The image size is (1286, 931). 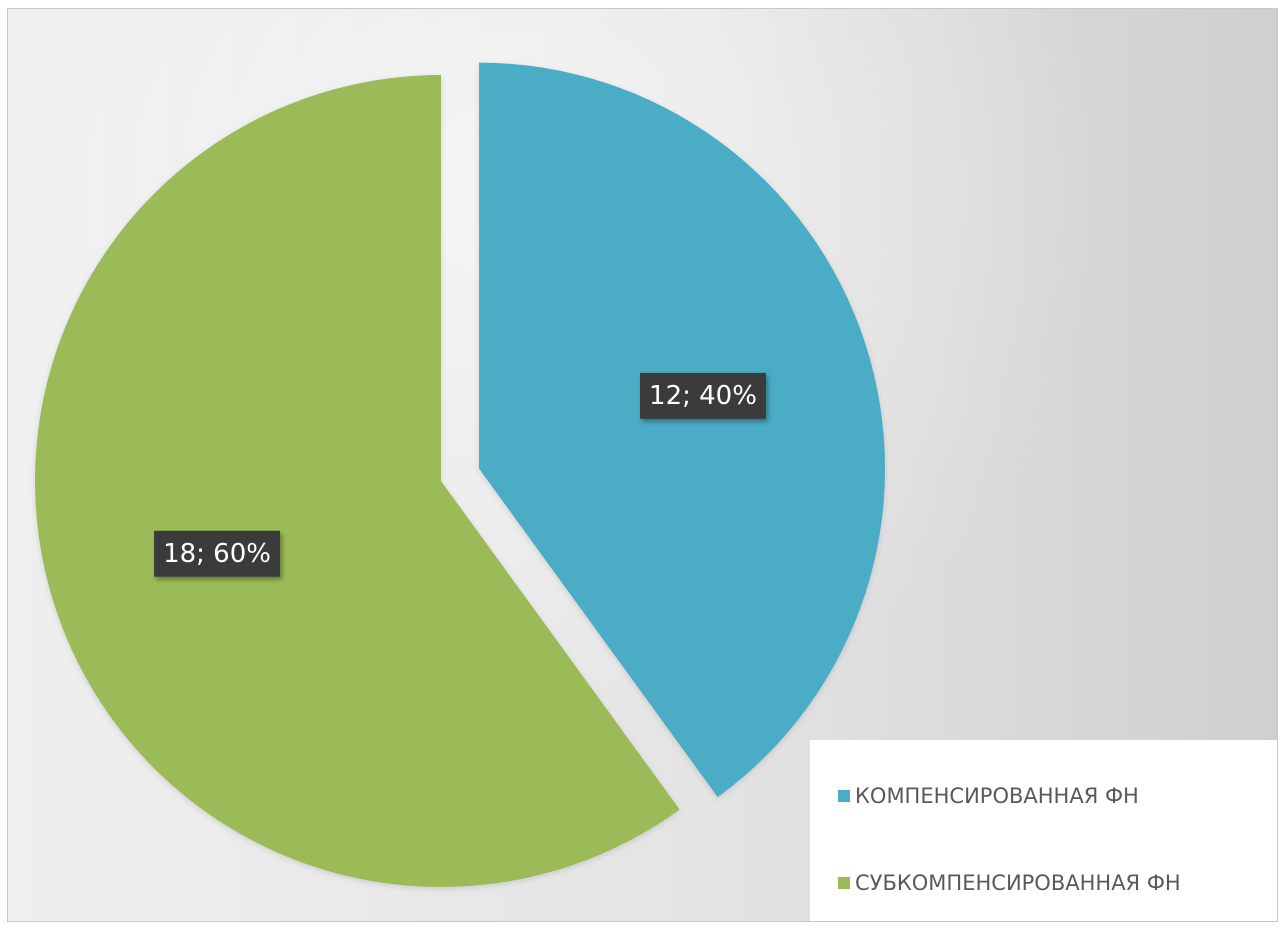 I want to click on legend-label-subcompensated: СУБКОМПЕНСИРОВАННАЯ ФН, so click(x=1018, y=883).